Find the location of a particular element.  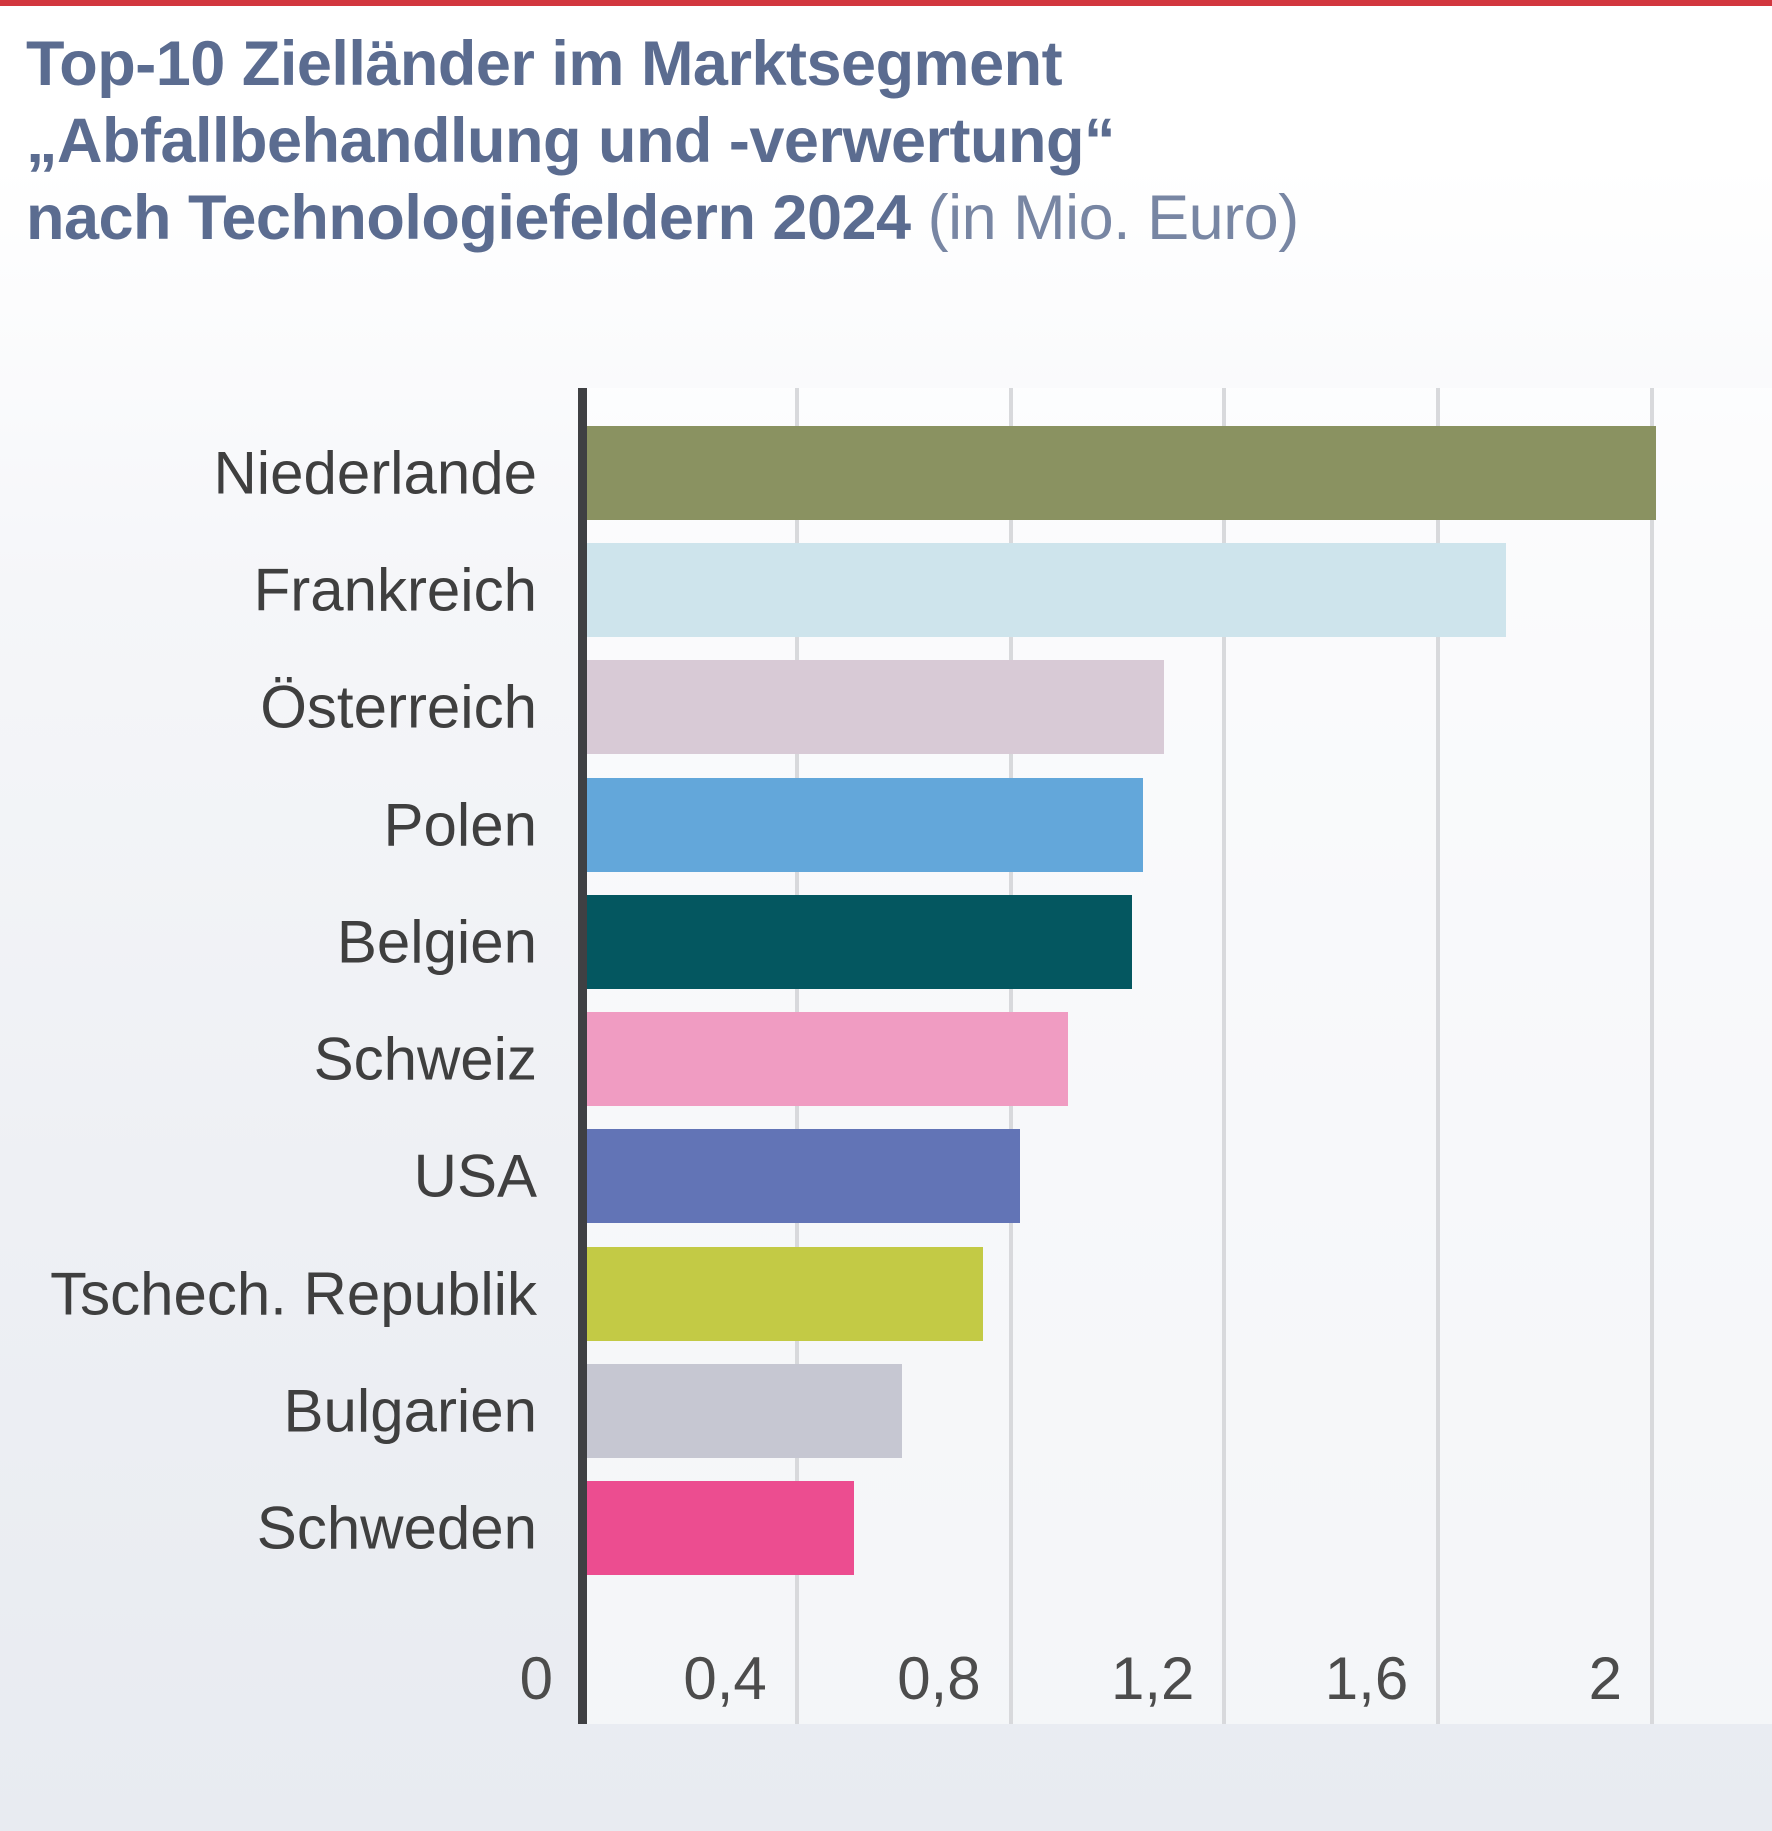

bar-row: Frankreich is located at coordinates (886, 589).